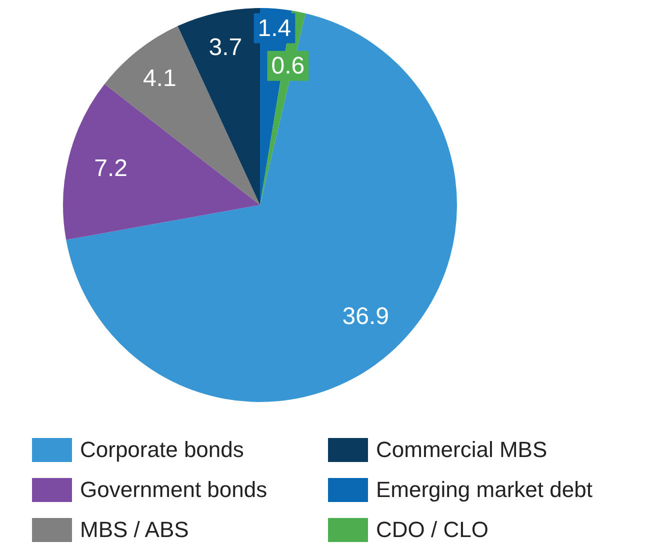 The width and height of the screenshot is (658, 547). What do you see at coordinates (288, 66) in the screenshot?
I see `data-label: 0.6` at bounding box center [288, 66].